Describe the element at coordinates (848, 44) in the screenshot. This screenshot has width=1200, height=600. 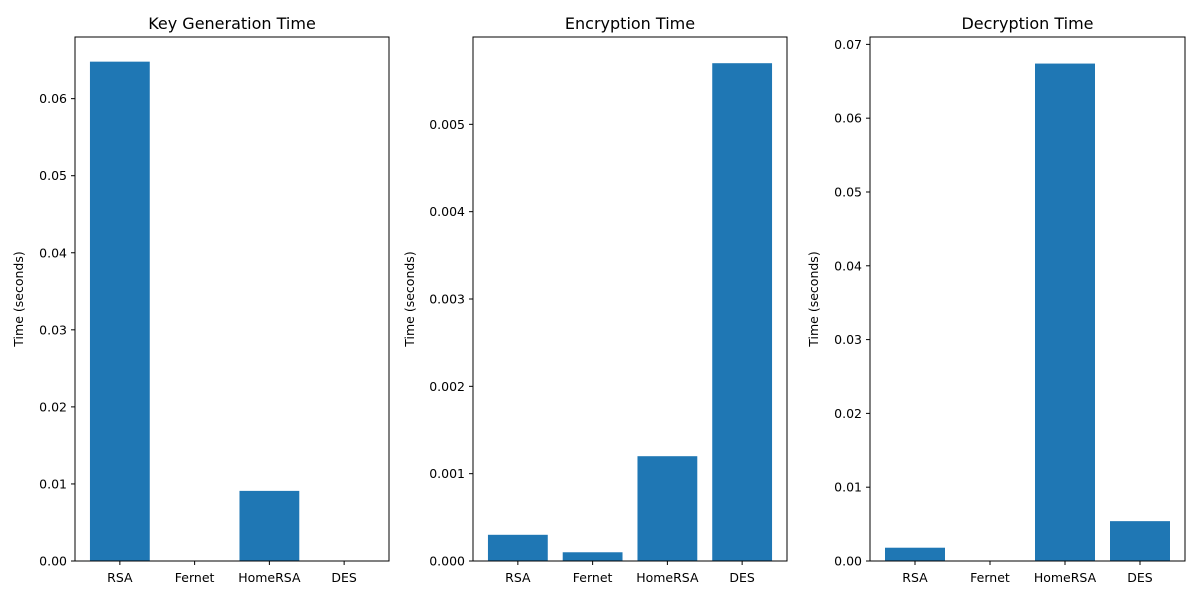
I see `y-tick-label: 0.07` at that location.